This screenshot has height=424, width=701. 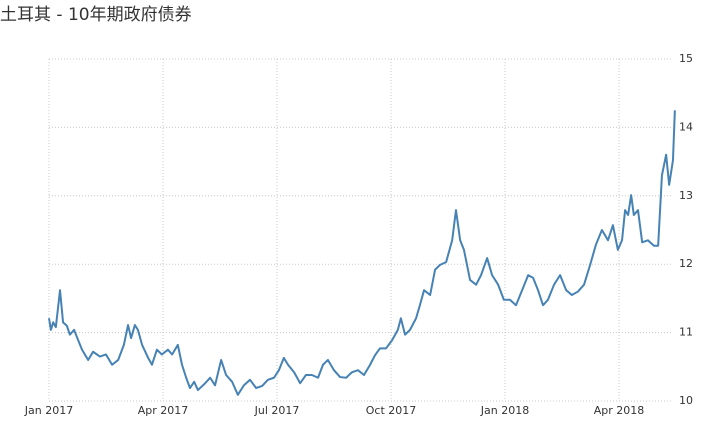 I want to click on y-tick-label: 11, so click(x=686, y=332).